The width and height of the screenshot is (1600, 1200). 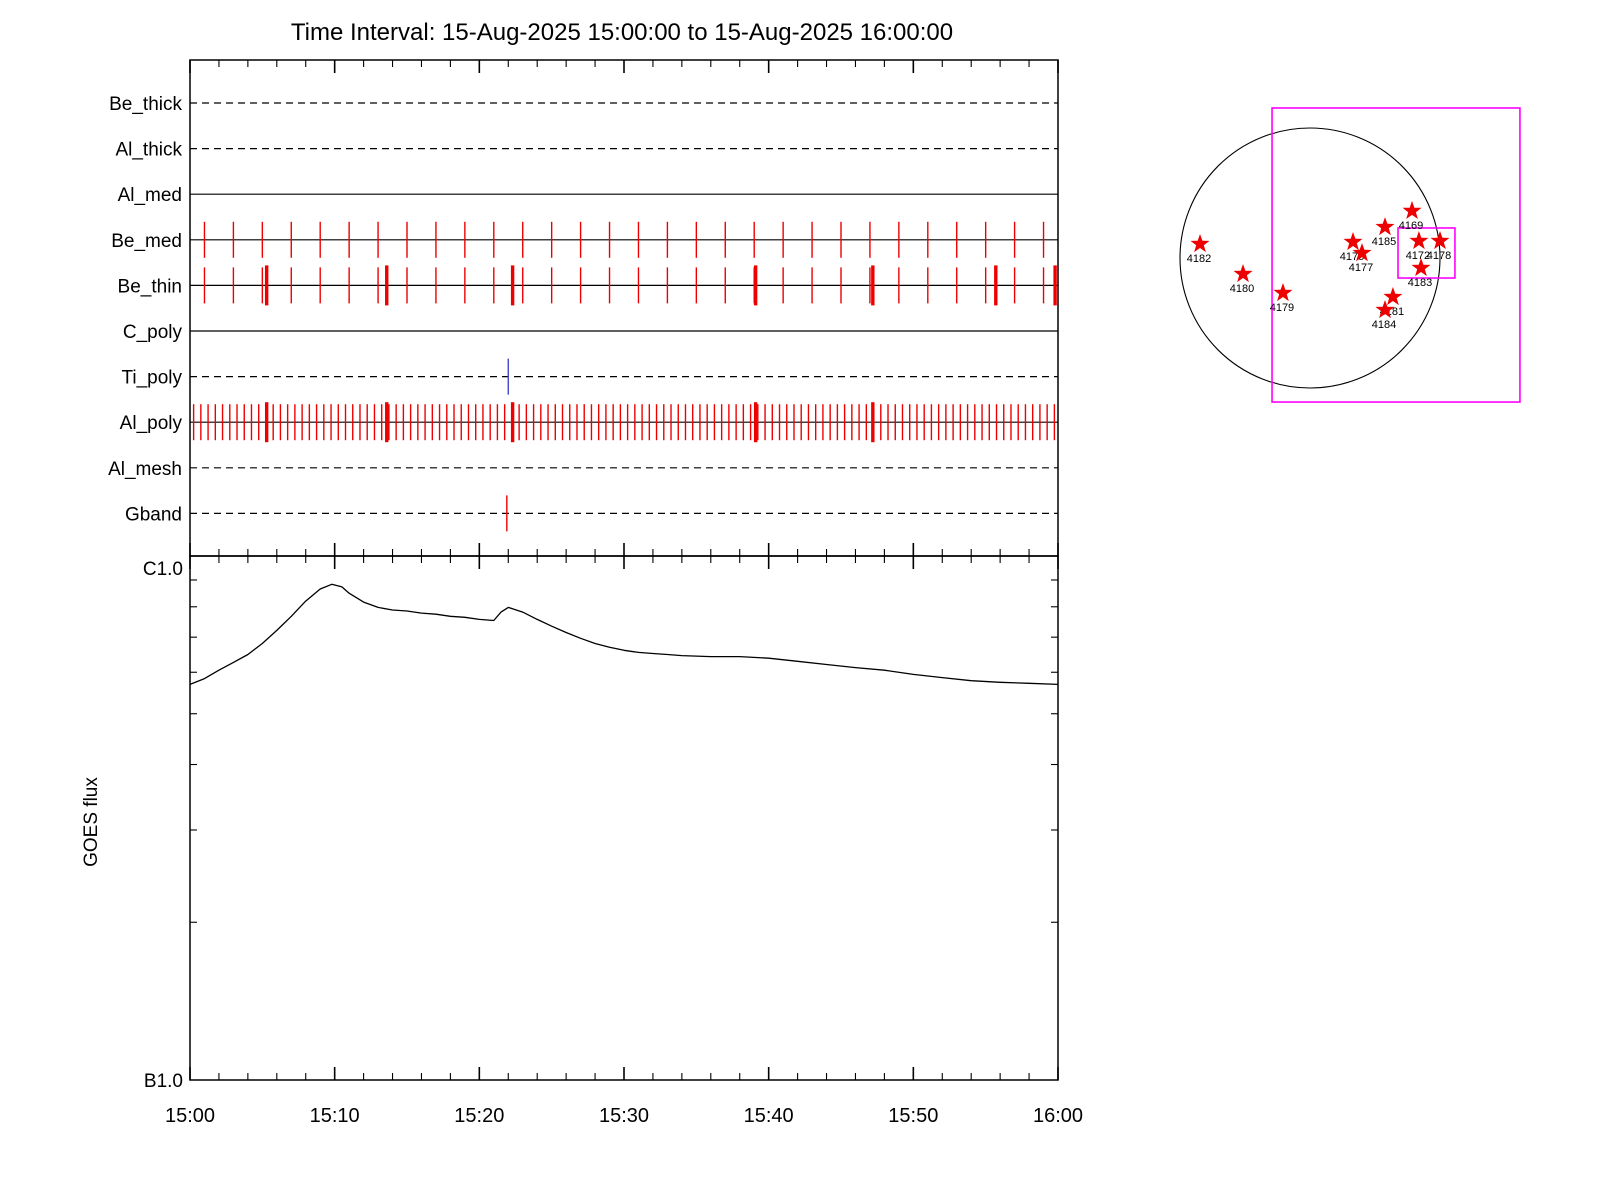 What do you see at coordinates (151, 378) in the screenshot?
I see `channel-label-Ti_poly: Ti_poly` at bounding box center [151, 378].